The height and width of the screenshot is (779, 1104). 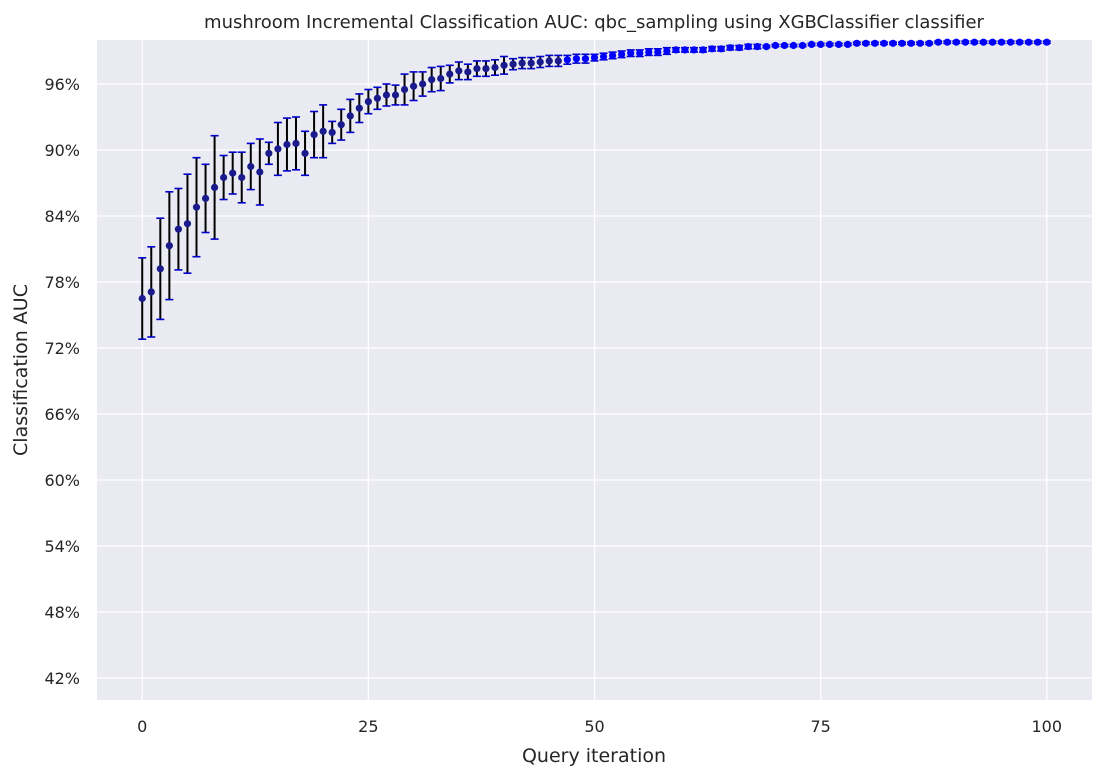 I want to click on x-axis-label: Query iteration, so click(x=594, y=756).